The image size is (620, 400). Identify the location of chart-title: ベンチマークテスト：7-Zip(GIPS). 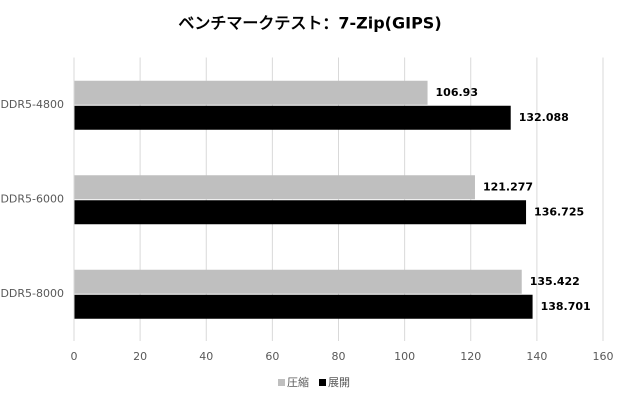
(309, 23).